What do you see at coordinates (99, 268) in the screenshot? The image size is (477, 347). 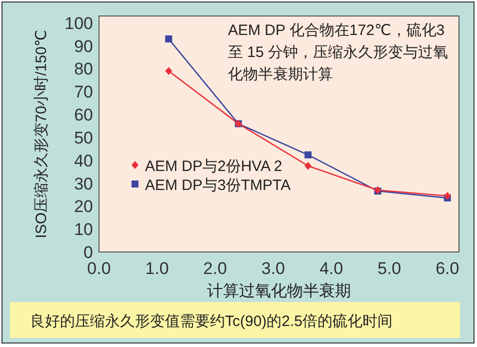 I see `x-tick-label: 0.0` at bounding box center [99, 268].